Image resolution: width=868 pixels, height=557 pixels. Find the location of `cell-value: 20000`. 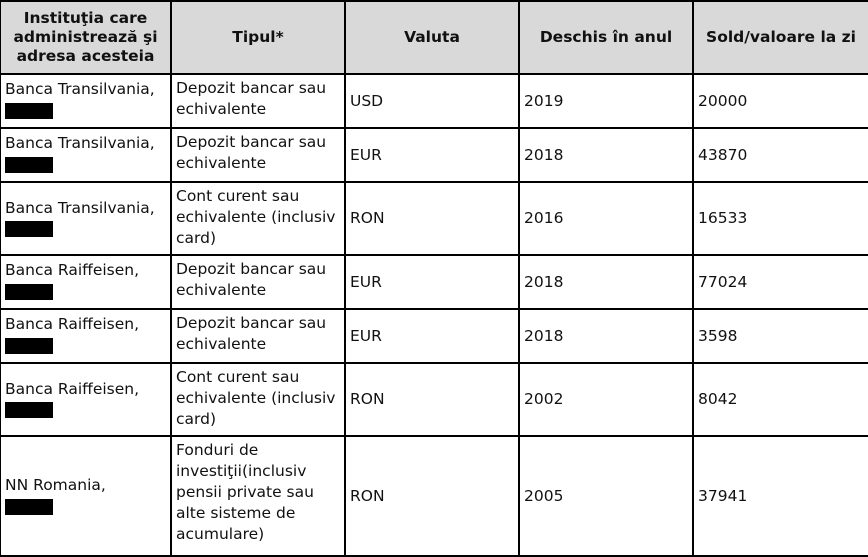

cell-value: 20000 is located at coordinates (780, 101).